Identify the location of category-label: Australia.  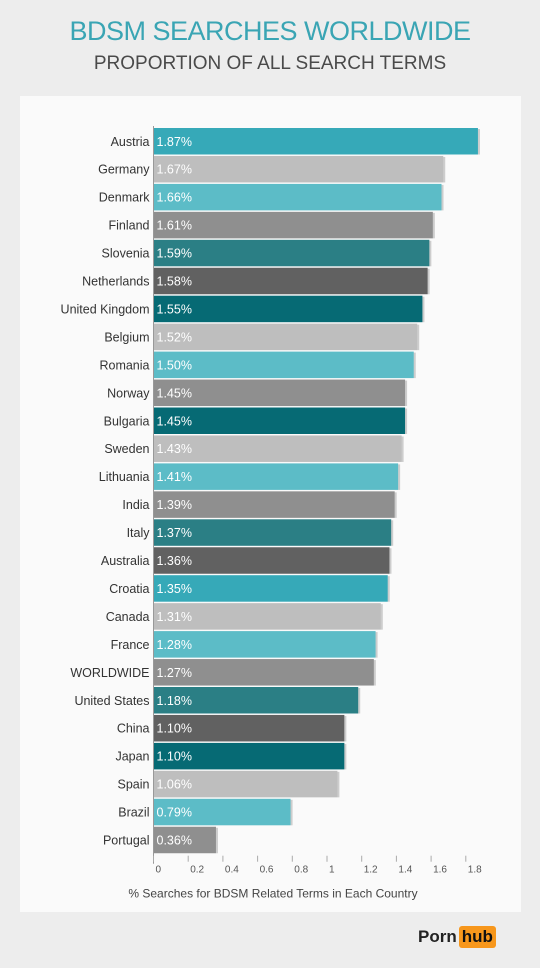
(125, 561).